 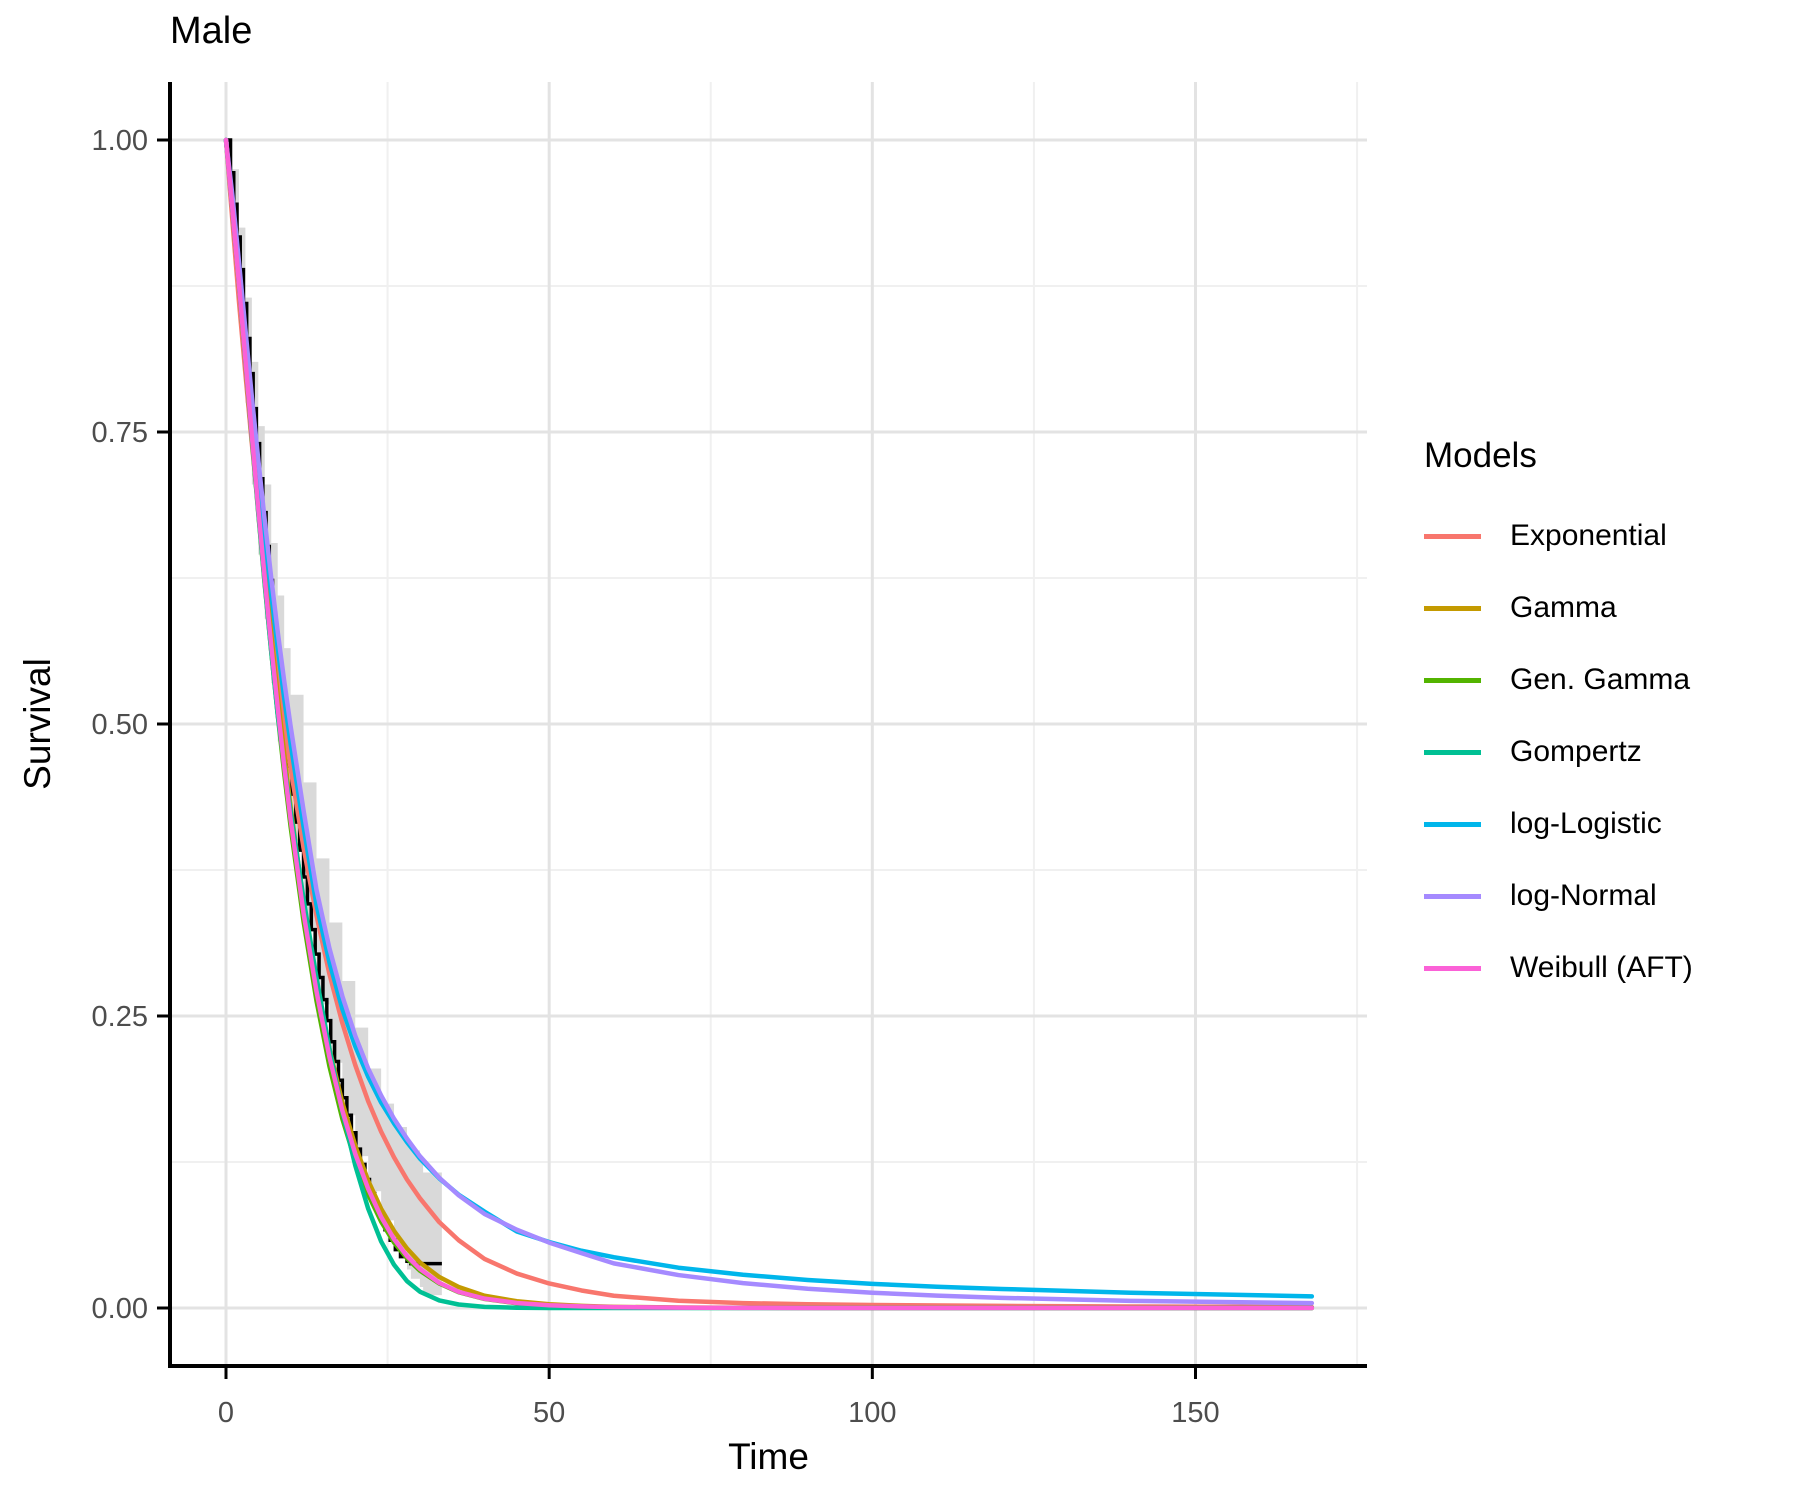 I want to click on km-step-curve, so click(x=334, y=702).